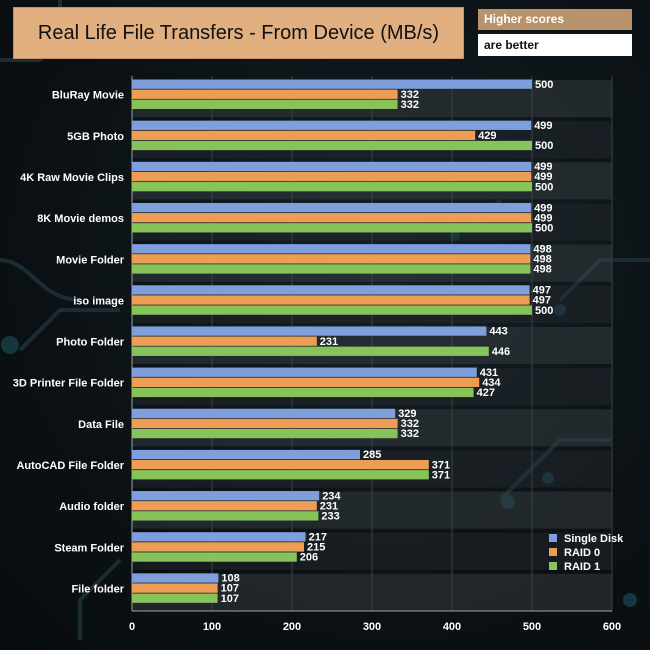 This screenshot has width=650, height=650. Describe the element at coordinates (555, 19) in the screenshot. I see `note-higher-scores: Higher scores` at that location.